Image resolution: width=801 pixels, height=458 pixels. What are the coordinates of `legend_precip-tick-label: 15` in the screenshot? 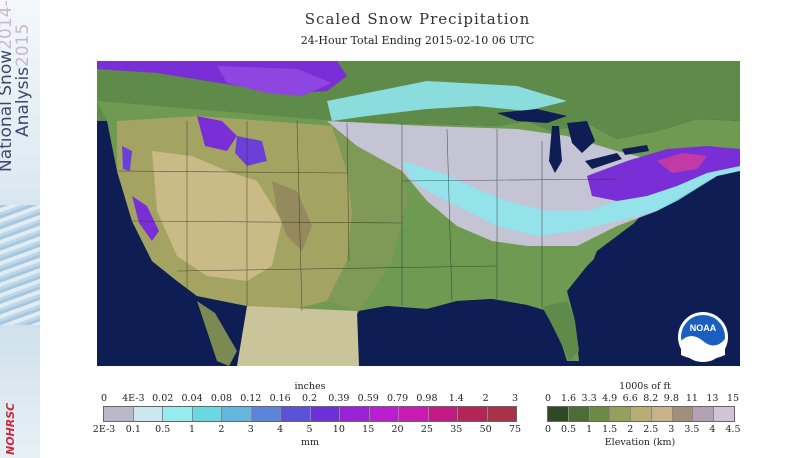 It's located at (368, 429).